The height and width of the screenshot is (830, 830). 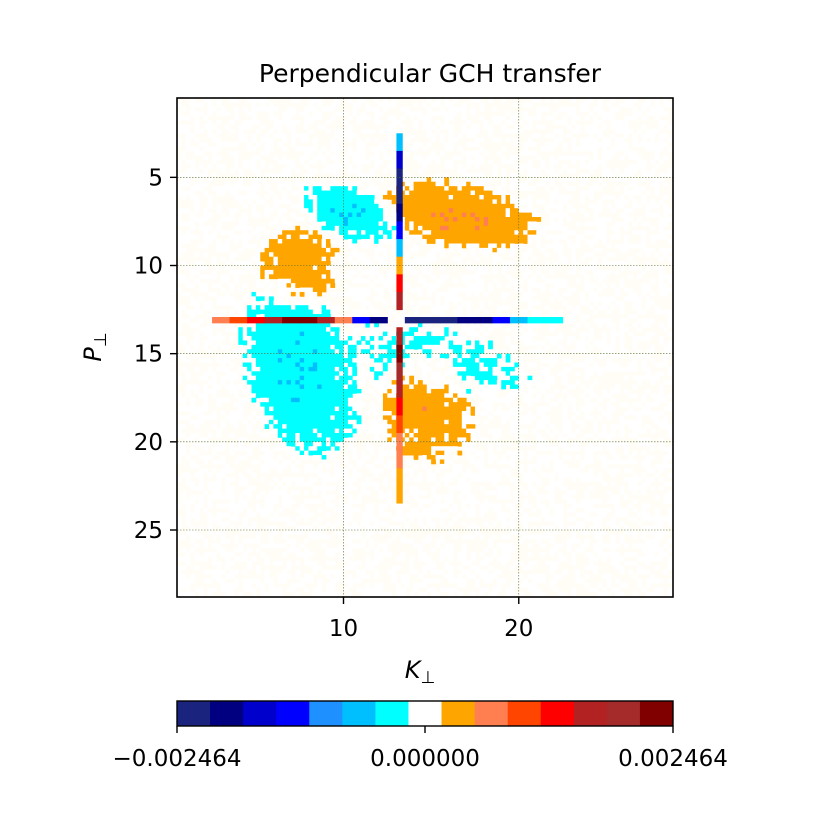 I want to click on heatmap-cell-1996, so click(x=617, y=237).